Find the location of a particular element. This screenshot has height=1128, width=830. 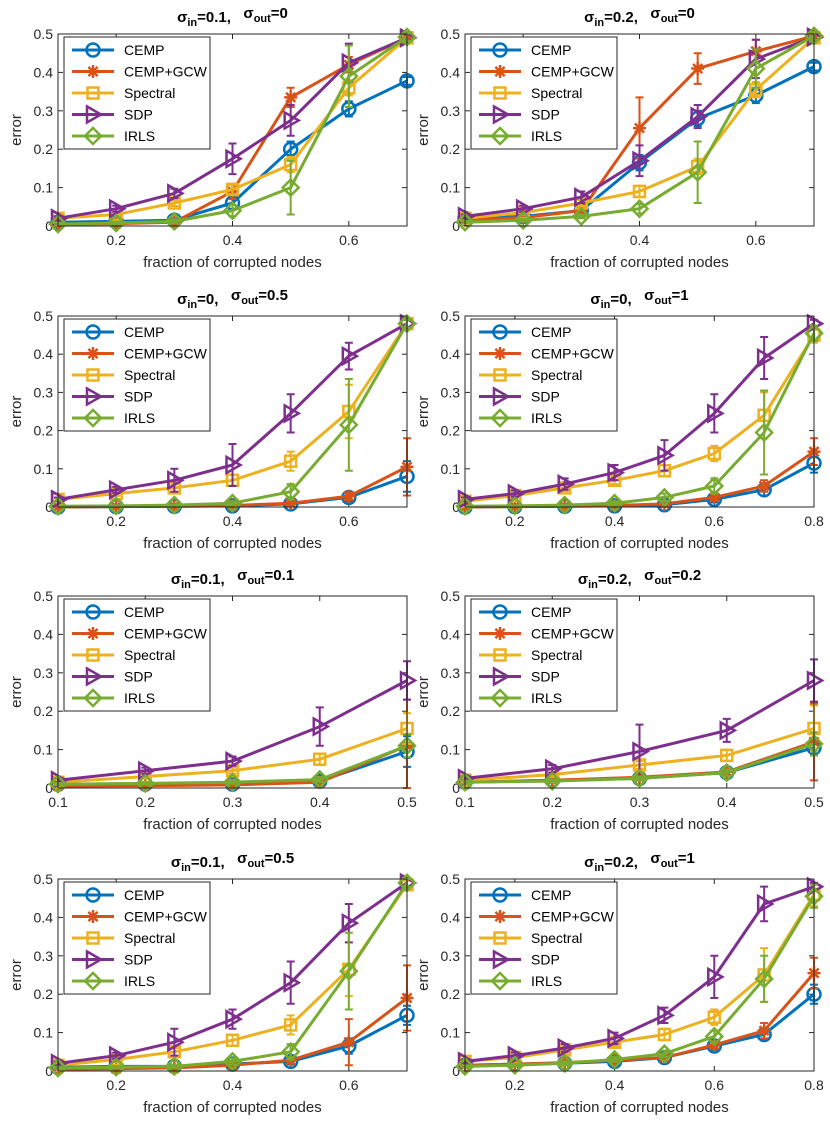

title-value-in: =0.1, is located at coordinates (208, 579).